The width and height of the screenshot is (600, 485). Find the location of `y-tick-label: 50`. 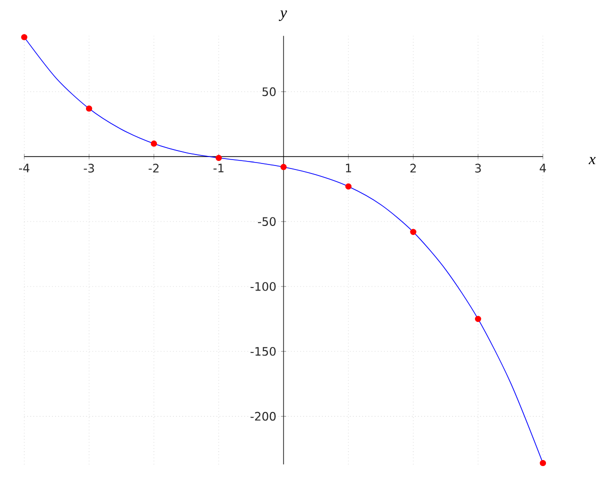

y-tick-label: 50 is located at coordinates (269, 91).